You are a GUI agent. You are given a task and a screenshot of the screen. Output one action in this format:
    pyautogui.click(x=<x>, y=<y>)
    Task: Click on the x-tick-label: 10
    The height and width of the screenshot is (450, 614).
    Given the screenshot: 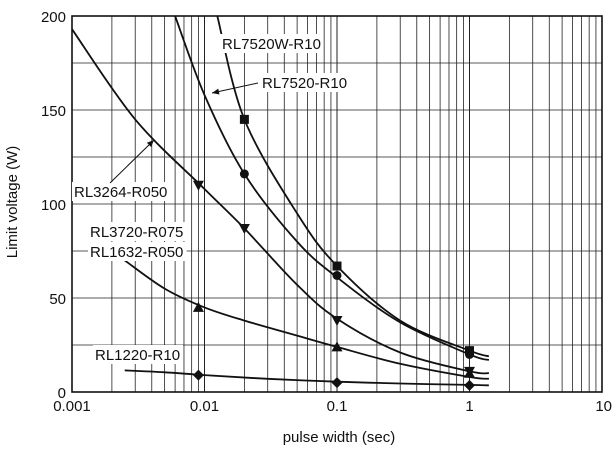 What is the action you would take?
    pyautogui.click(x=603, y=406)
    